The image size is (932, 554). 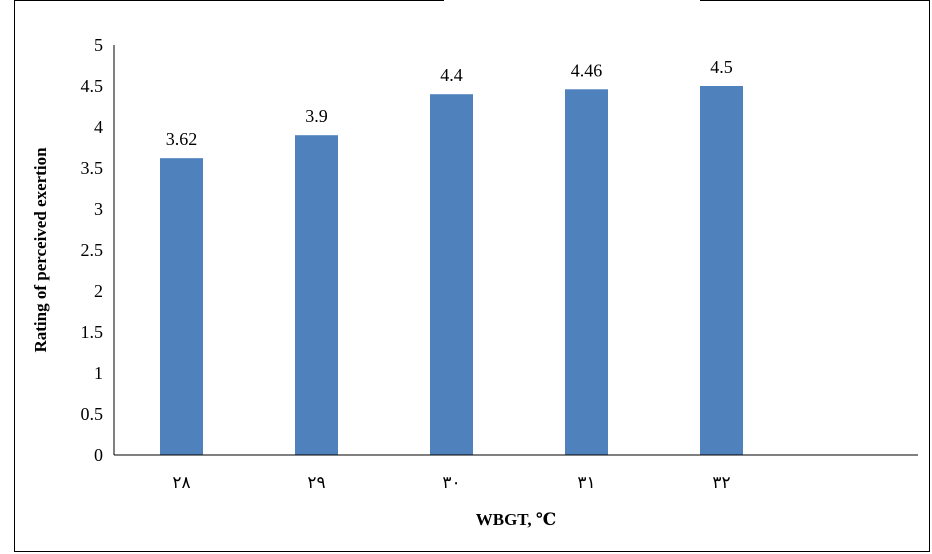 I want to click on y-tick-label: 3.5, so click(x=92, y=168).